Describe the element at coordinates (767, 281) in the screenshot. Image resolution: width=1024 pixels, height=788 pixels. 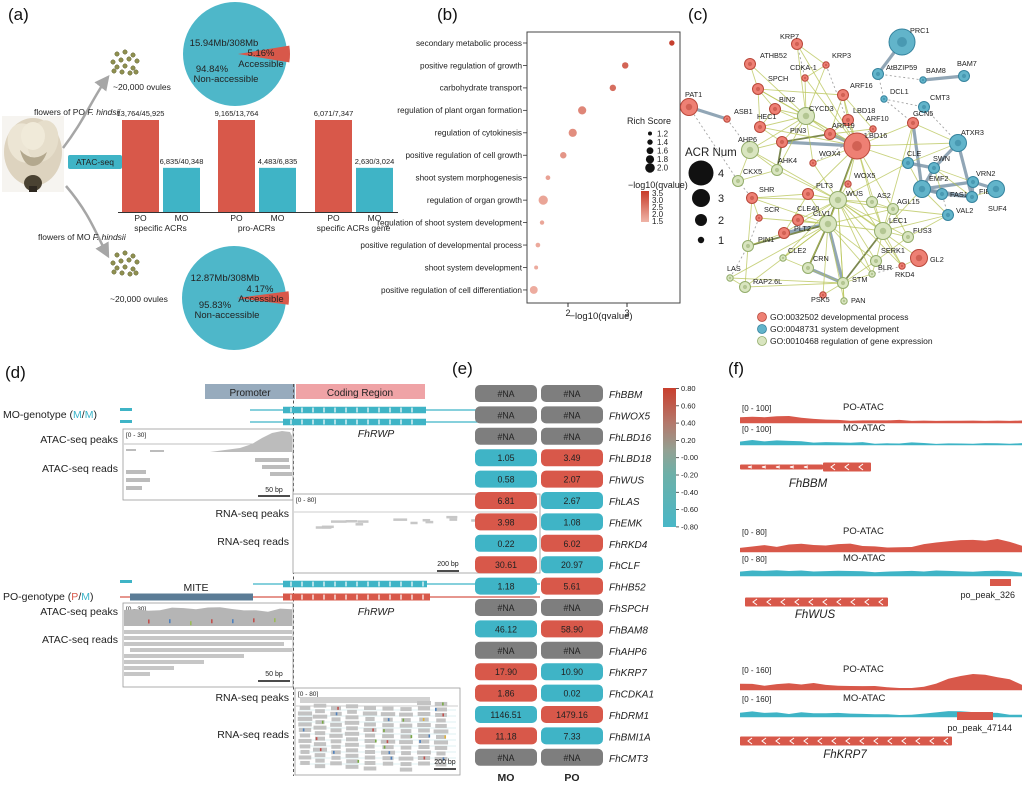
I see `network-node-label: RAP2.6L` at that location.